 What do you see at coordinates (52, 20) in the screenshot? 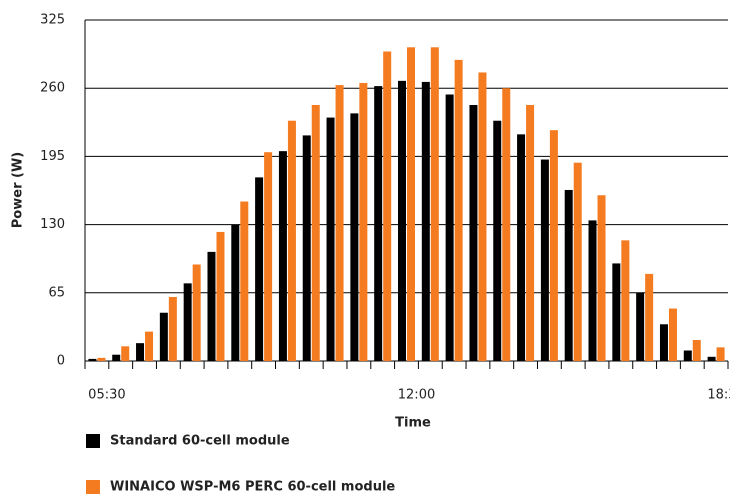
I see `y-tick-label: 325` at bounding box center [52, 20].